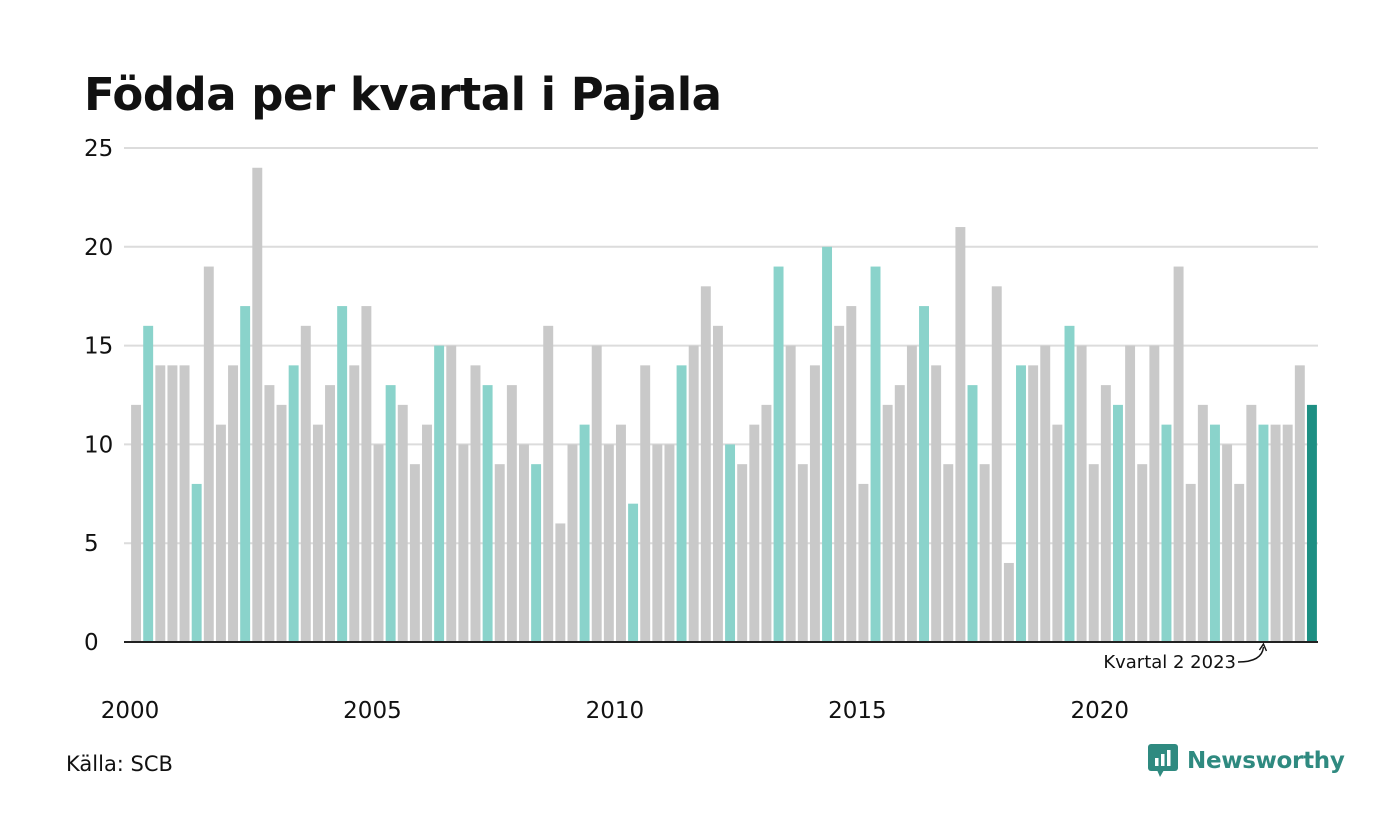  I want to click on bar-2001K4, so click(220, 533).